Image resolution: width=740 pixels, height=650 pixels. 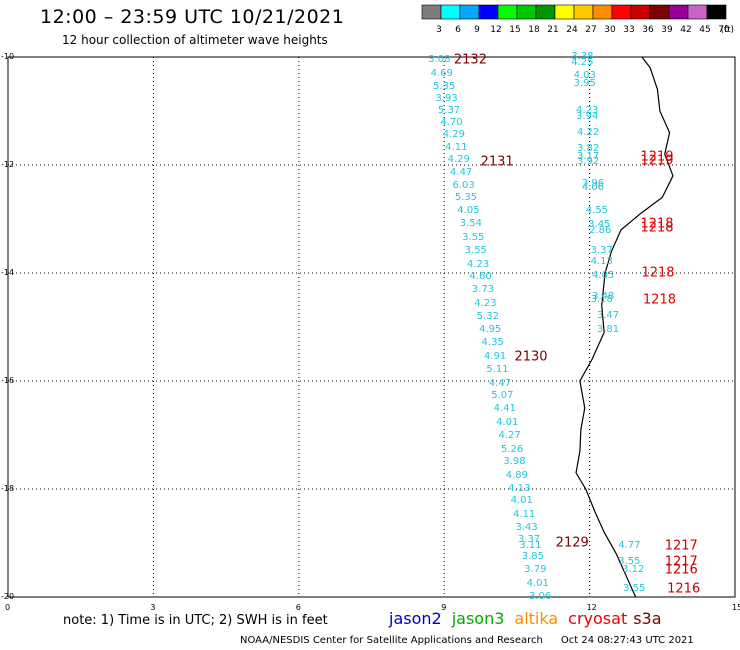 I want to click on wave-height-reading: 4.35, so click(x=492, y=343).